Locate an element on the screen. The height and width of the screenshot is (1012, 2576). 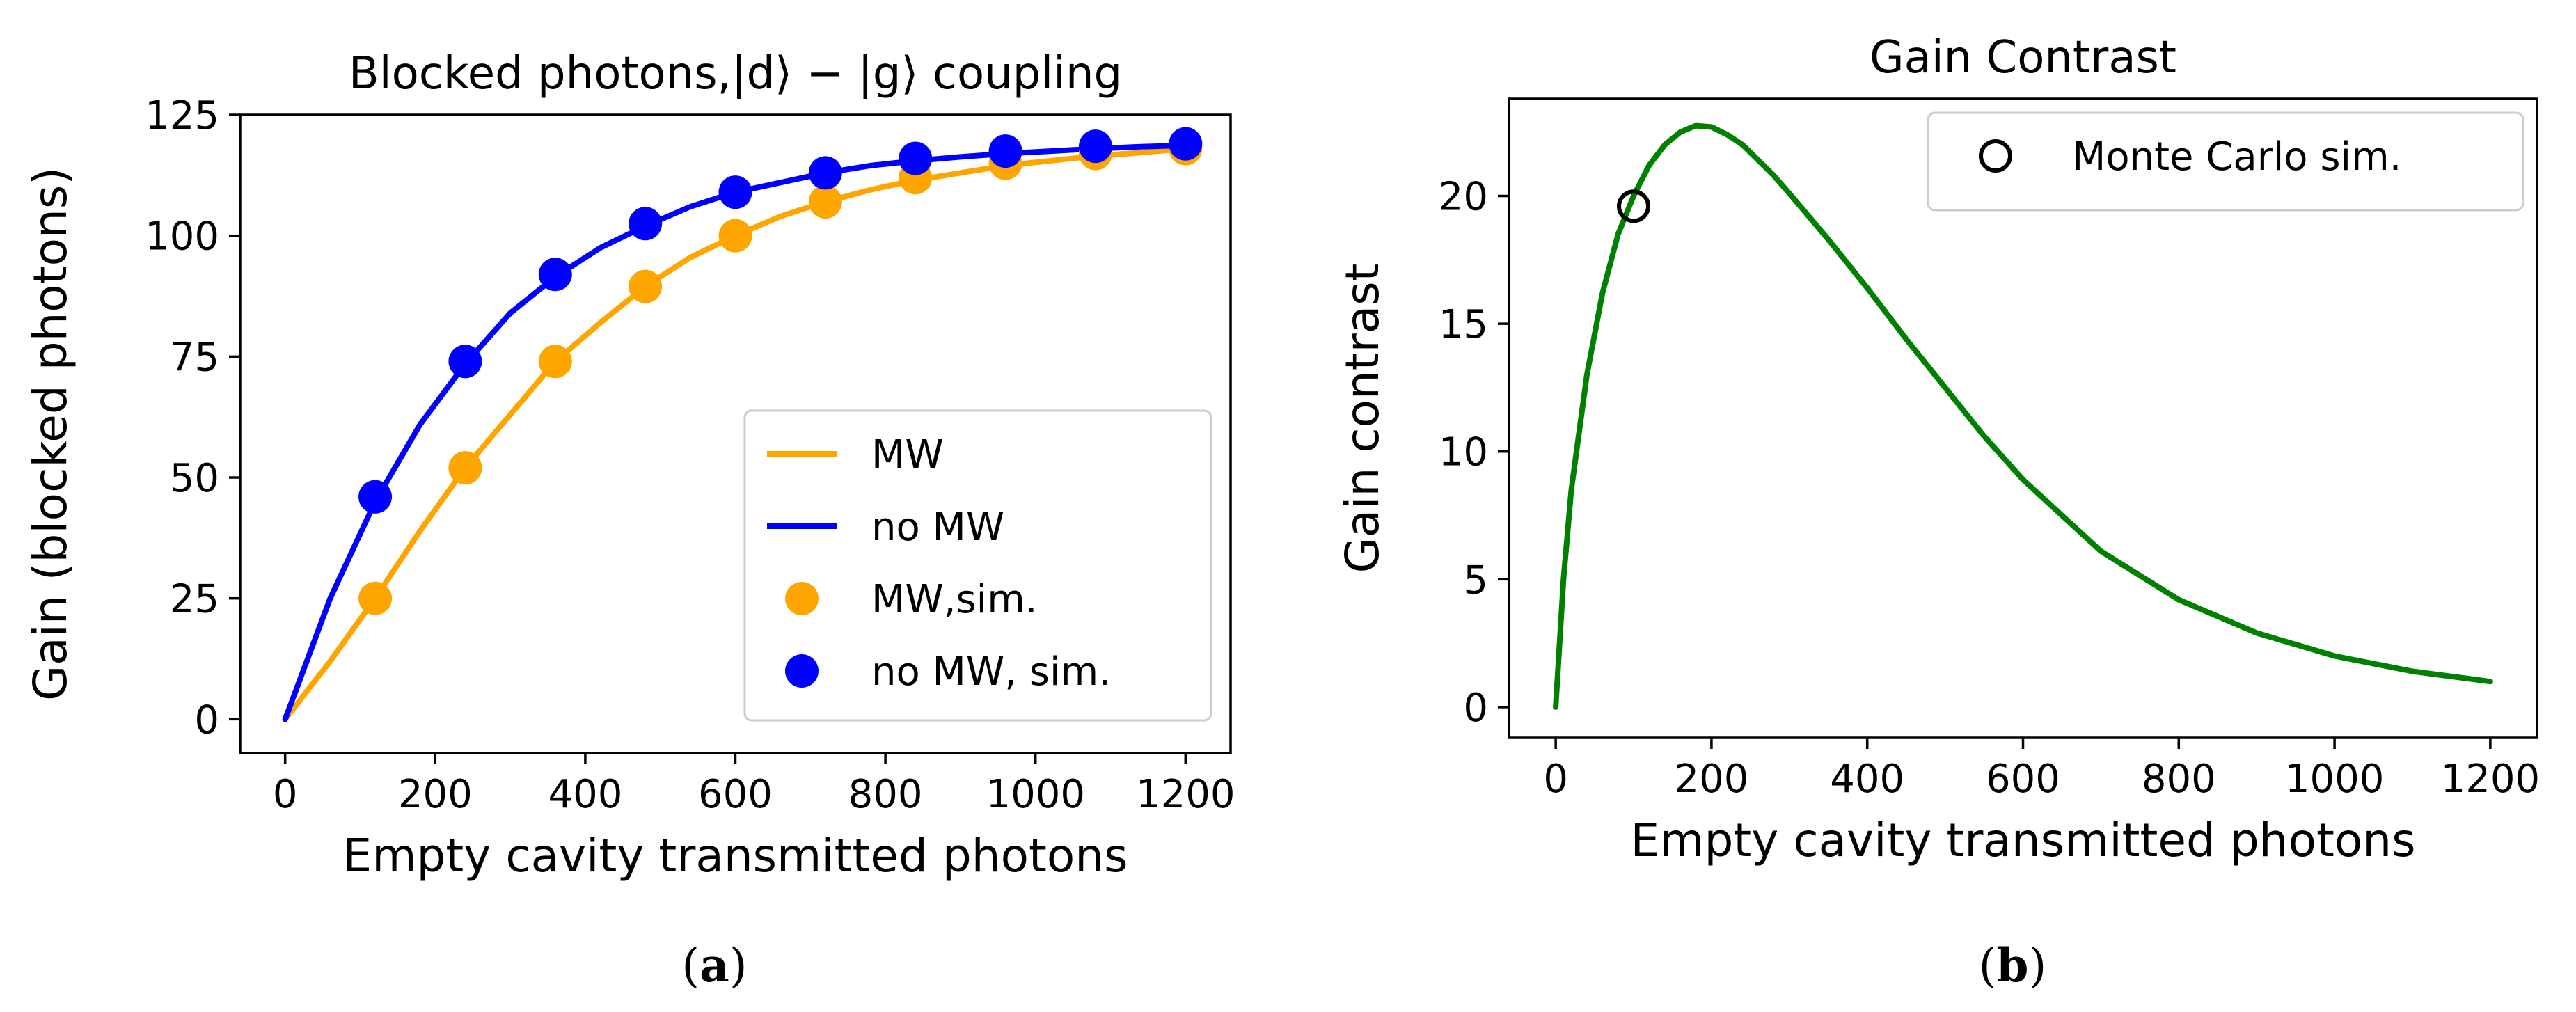
y-tick-label: 10 is located at coordinates (1463, 452).